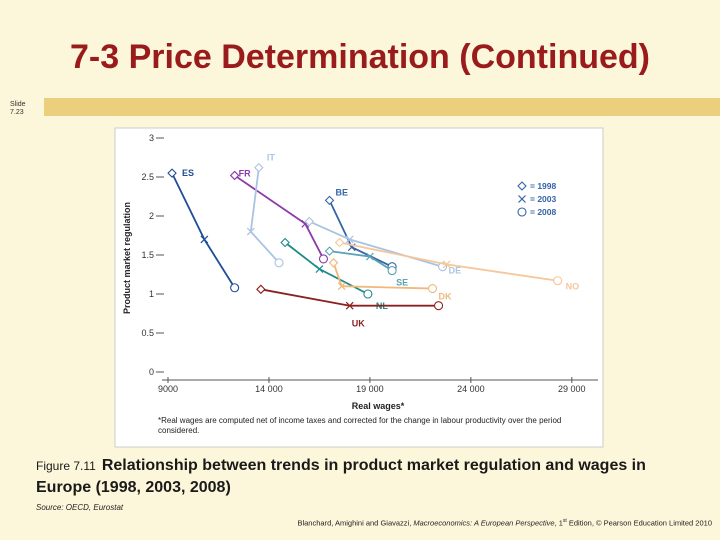  Describe the element at coordinates (484, 523) in the screenshot. I see `citation-book: Macroeconomics: A European Perspective` at that location.